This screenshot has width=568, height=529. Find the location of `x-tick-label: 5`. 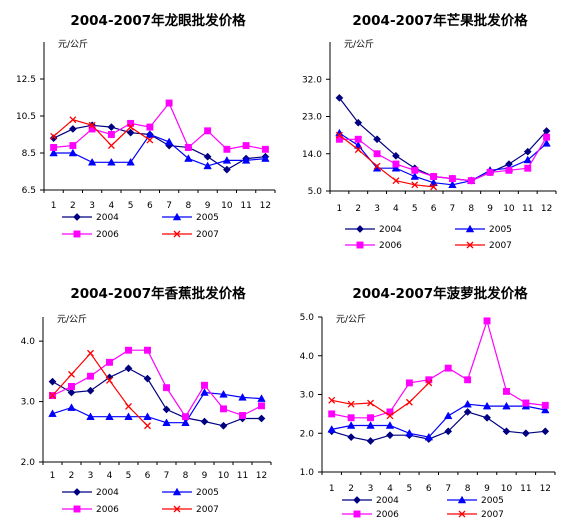

x-tick-label: 5 is located at coordinates (415, 209).